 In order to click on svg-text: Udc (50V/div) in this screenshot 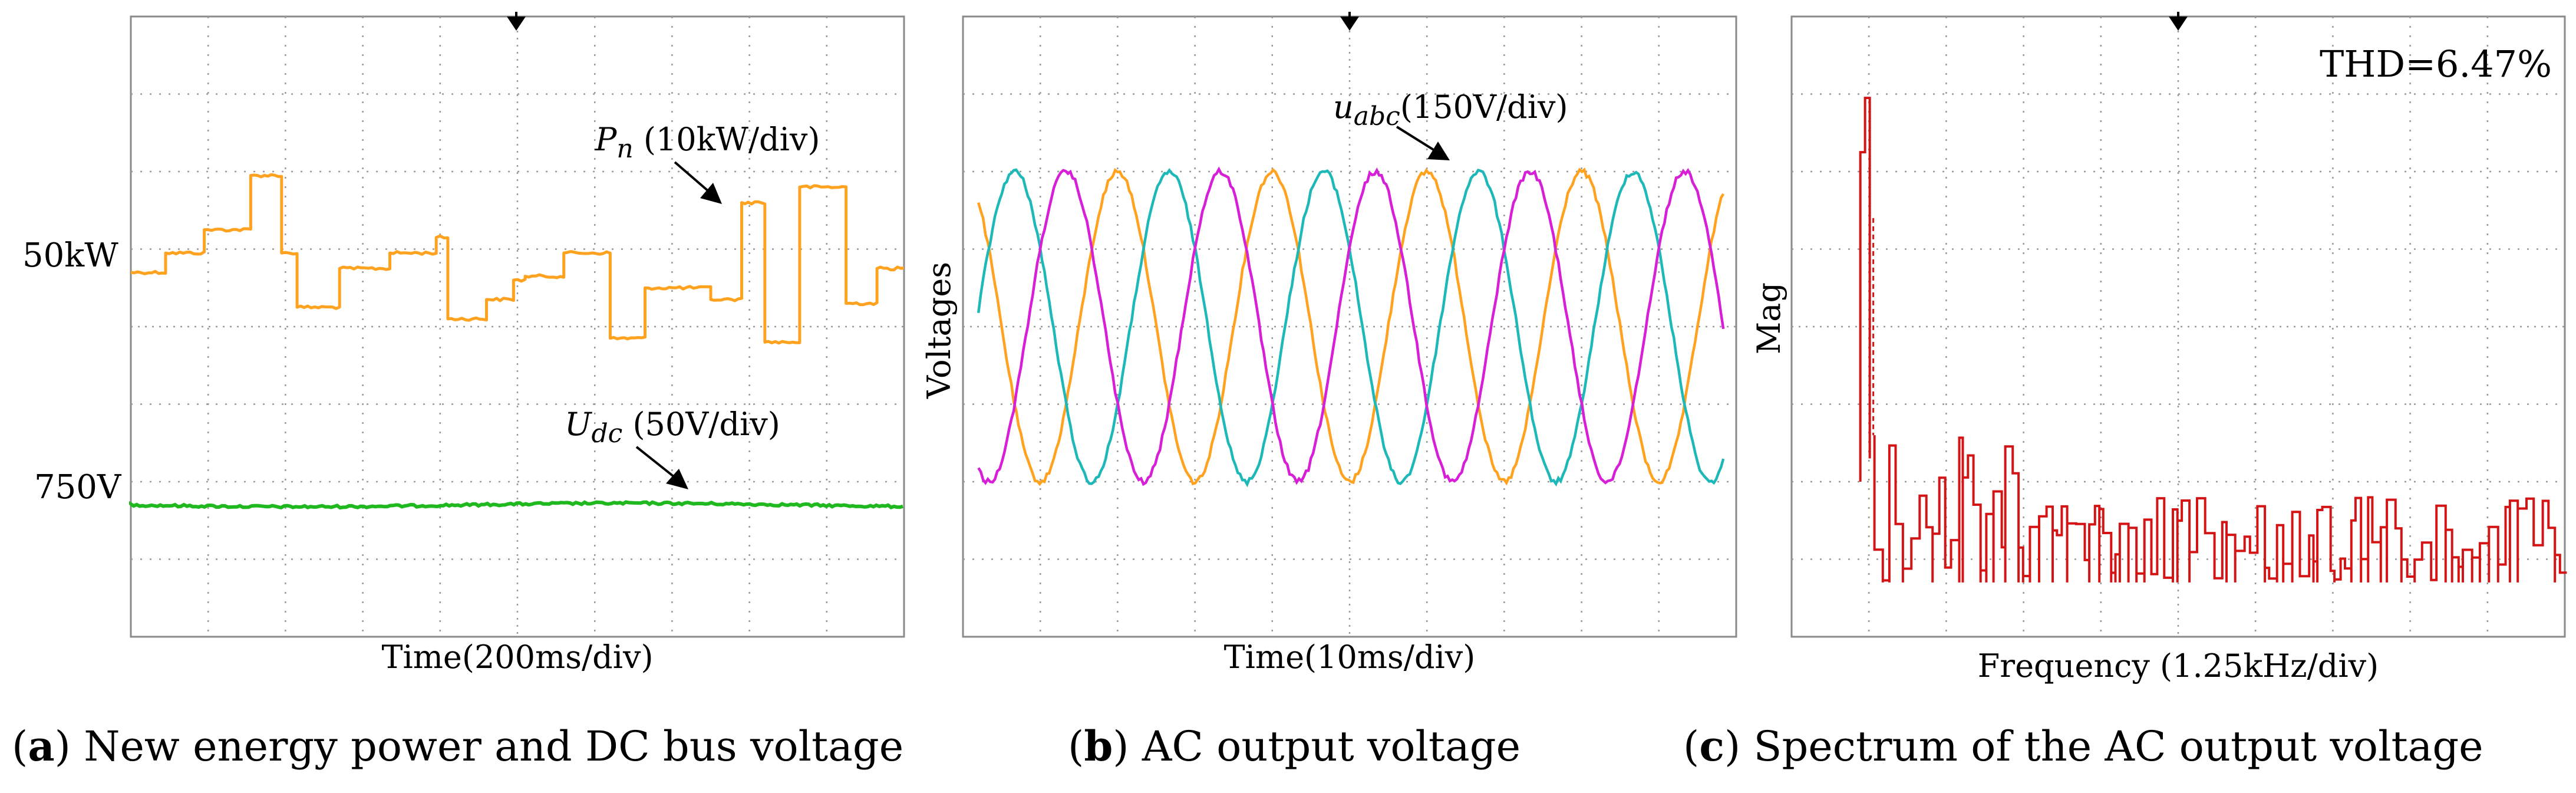, I will do `click(672, 427)`.